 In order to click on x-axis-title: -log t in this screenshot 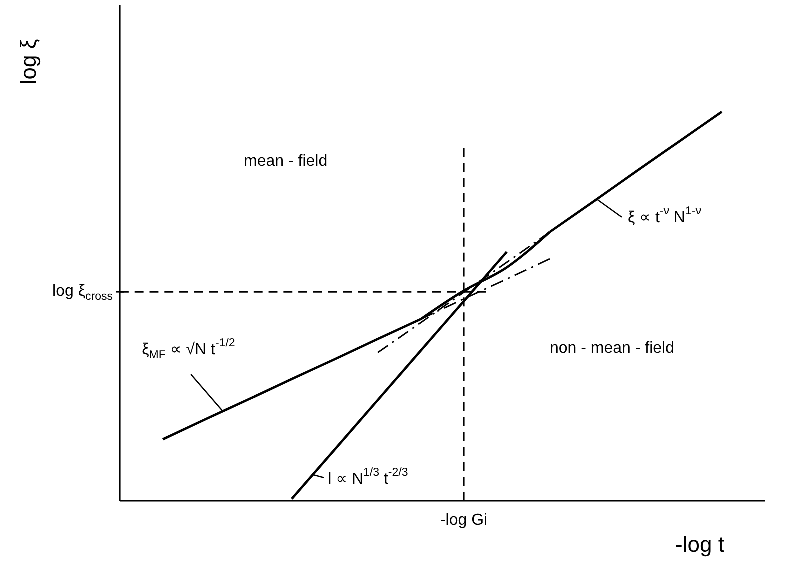, I will do `click(700, 544)`.